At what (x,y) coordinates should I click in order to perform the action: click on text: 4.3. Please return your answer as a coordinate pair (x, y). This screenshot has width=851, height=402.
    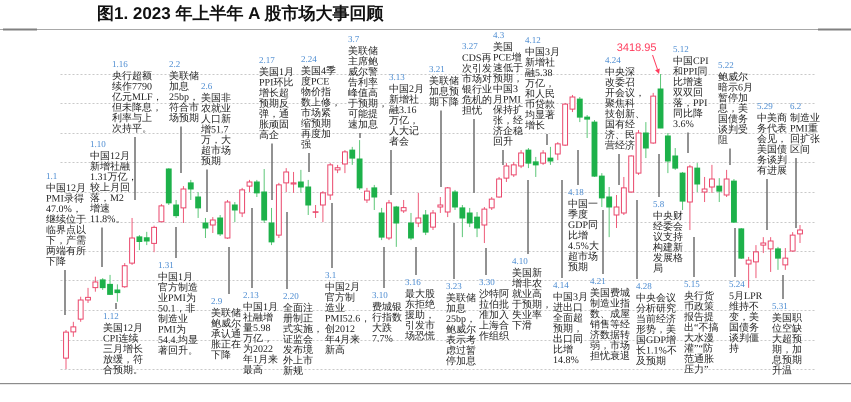
    Looking at the image, I should click on (499, 35).